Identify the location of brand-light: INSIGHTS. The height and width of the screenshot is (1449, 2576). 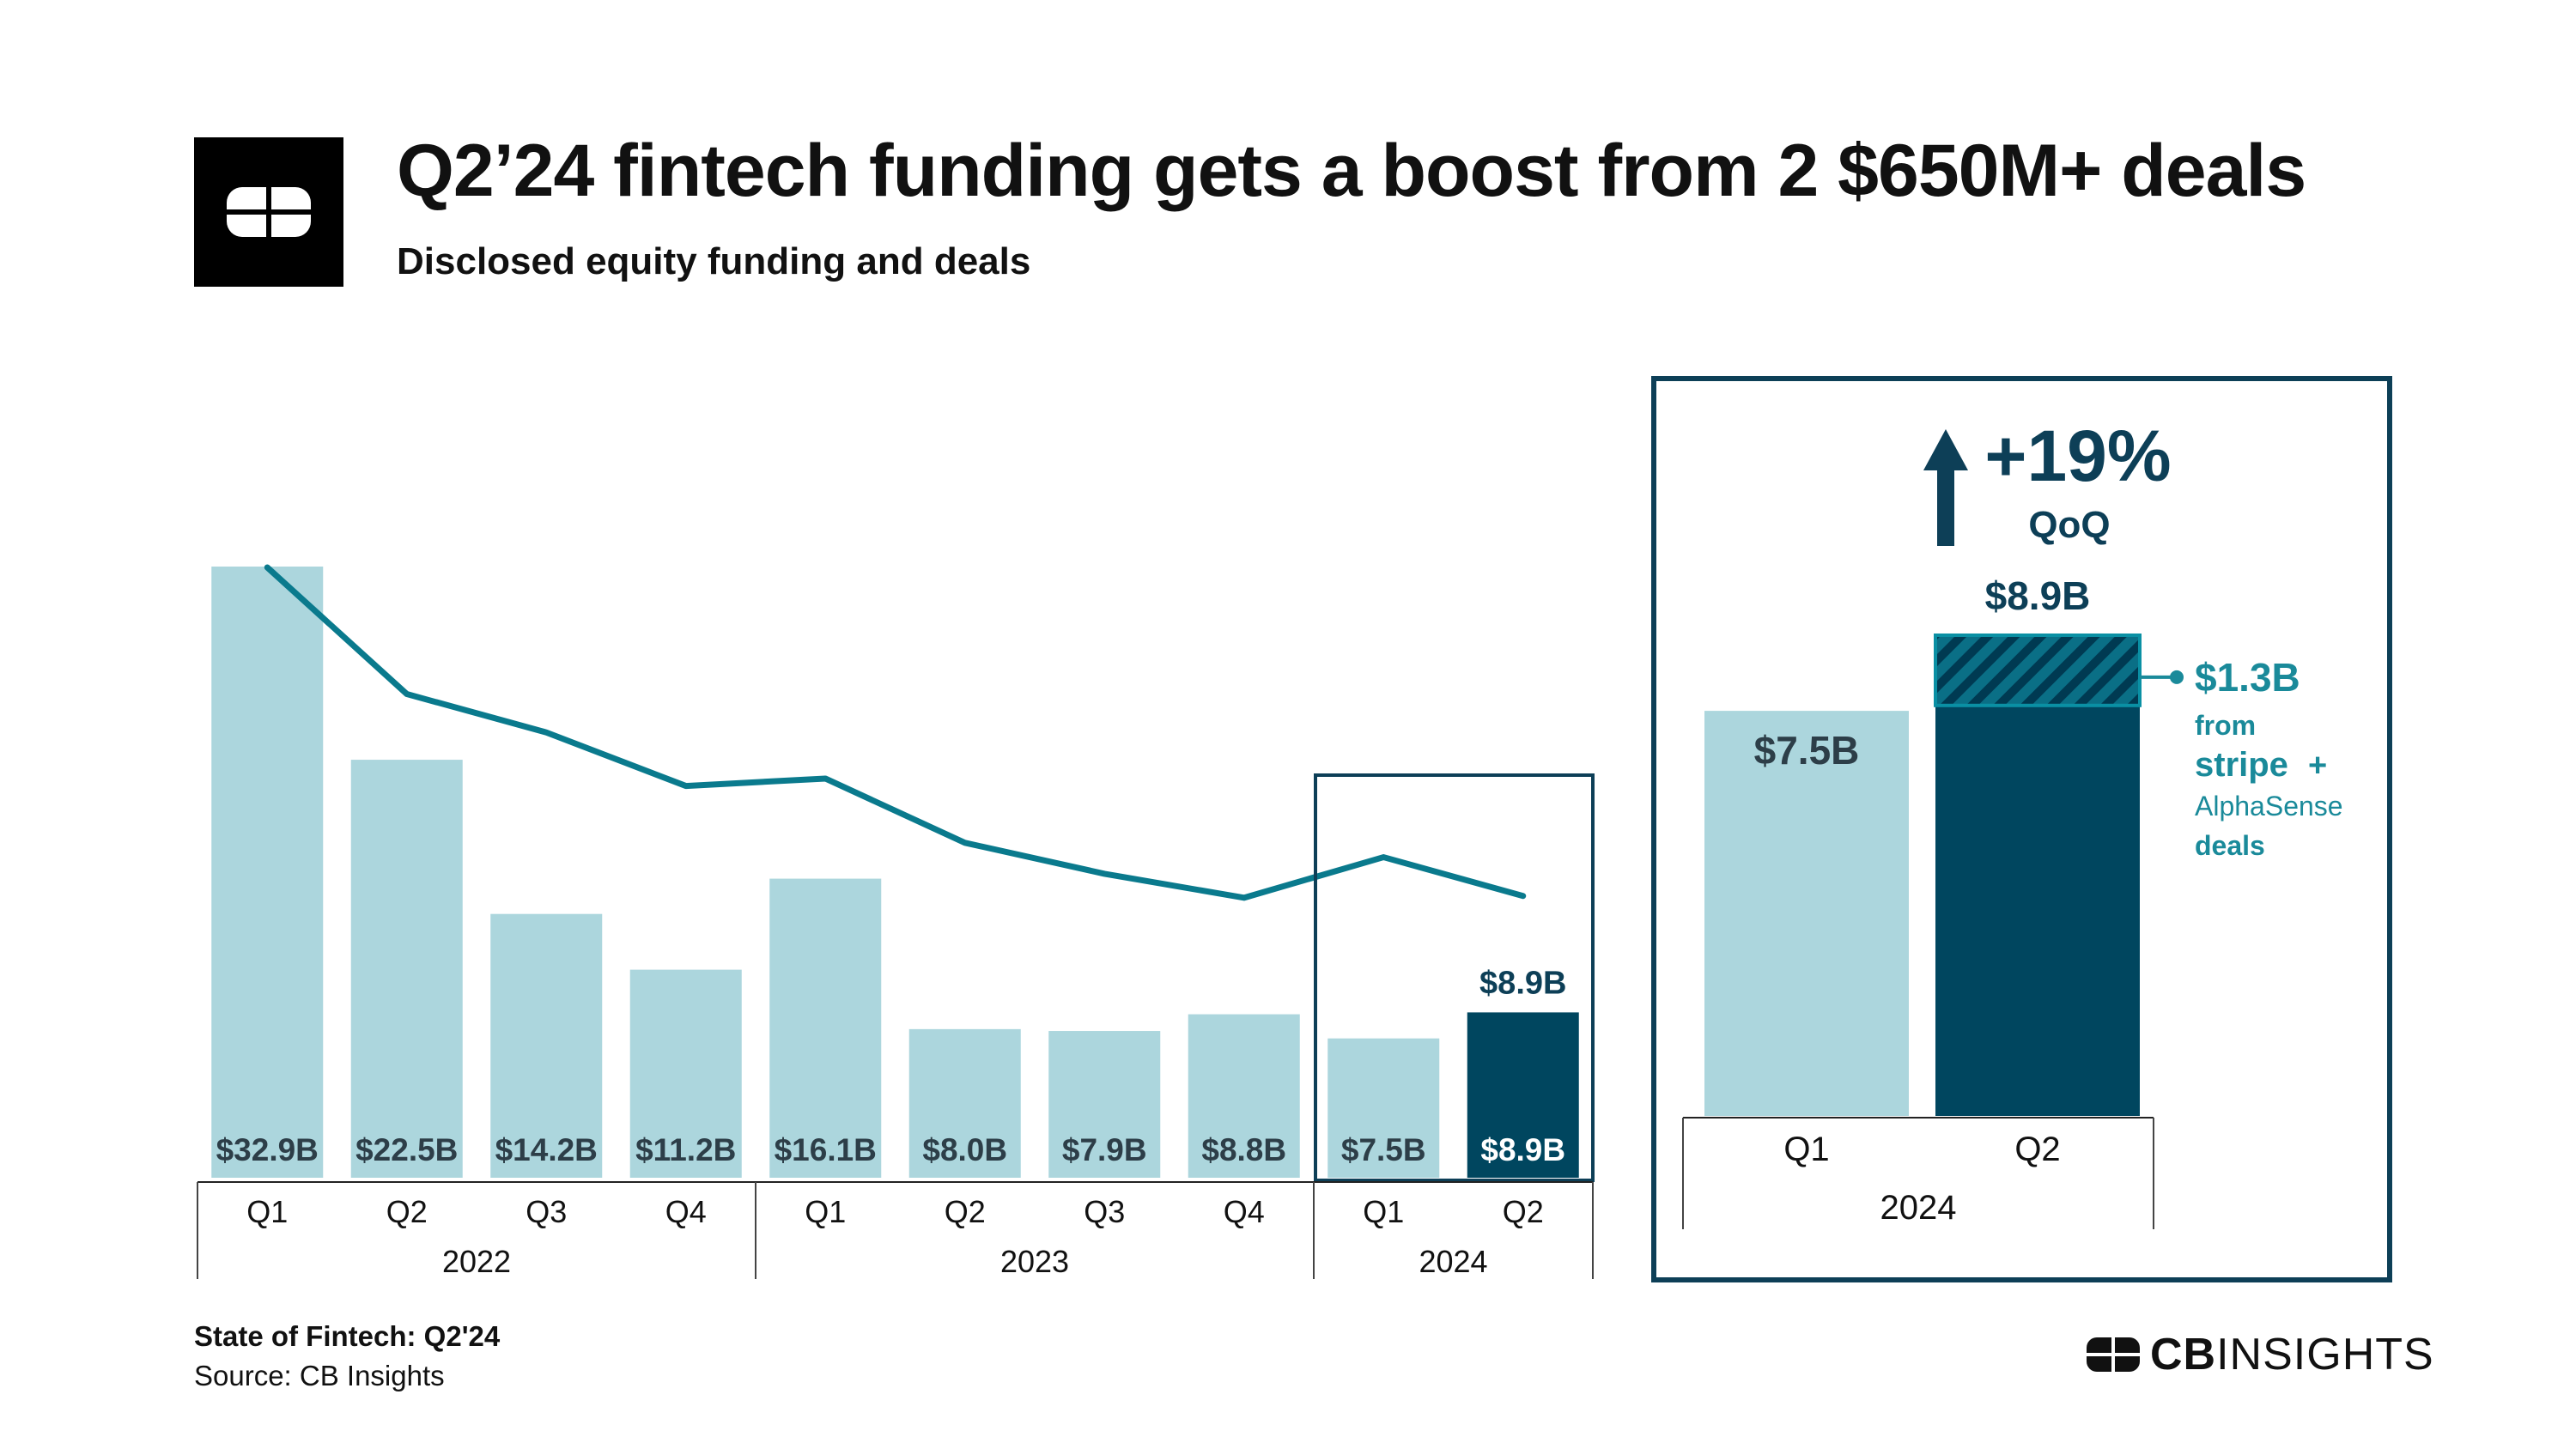
(2325, 1354).